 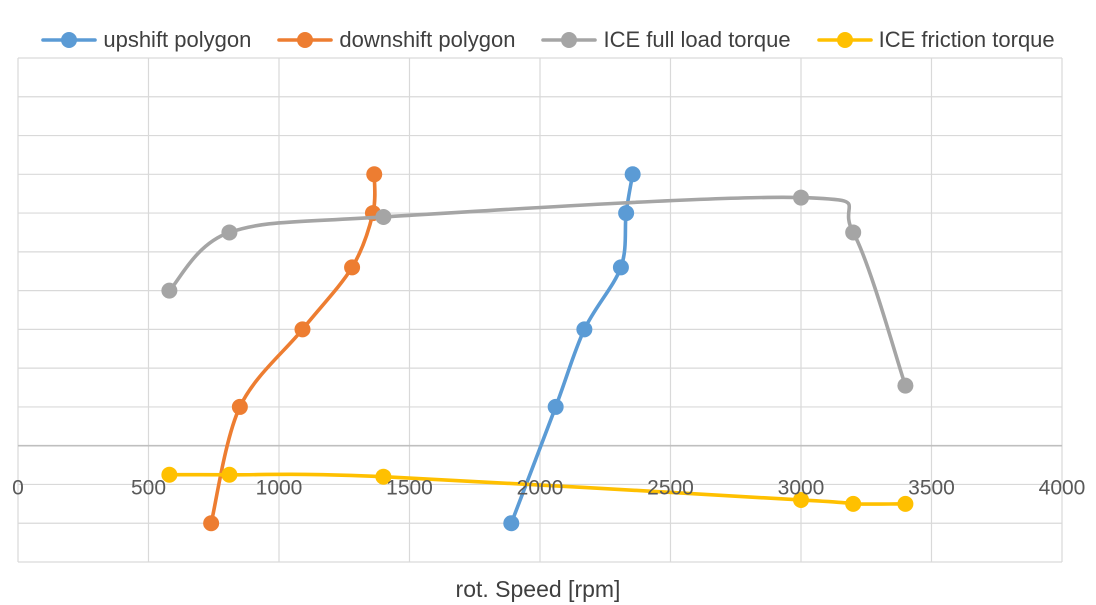 I want to click on x-tick-label: 0, so click(x=18, y=488).